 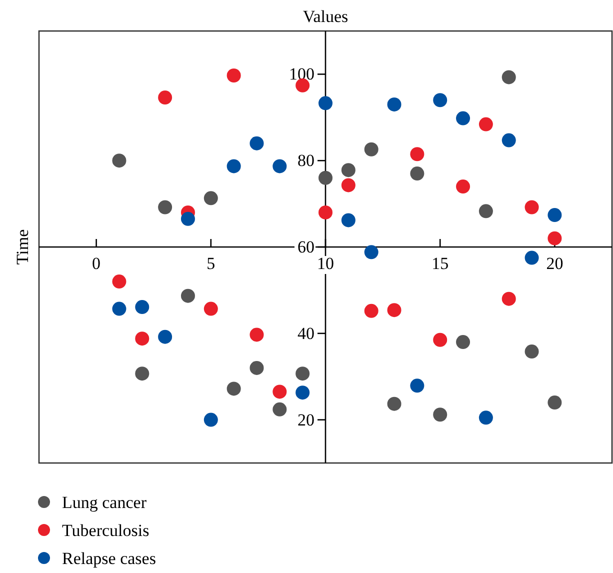 What do you see at coordinates (306, 420) in the screenshot?
I see `y-tick-label: 20` at bounding box center [306, 420].